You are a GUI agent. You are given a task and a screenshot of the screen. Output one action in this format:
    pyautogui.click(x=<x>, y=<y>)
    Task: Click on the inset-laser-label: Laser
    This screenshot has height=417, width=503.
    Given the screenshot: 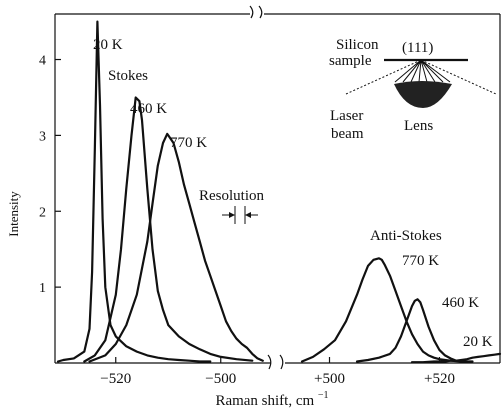 What is the action you would take?
    pyautogui.click(x=346, y=116)
    